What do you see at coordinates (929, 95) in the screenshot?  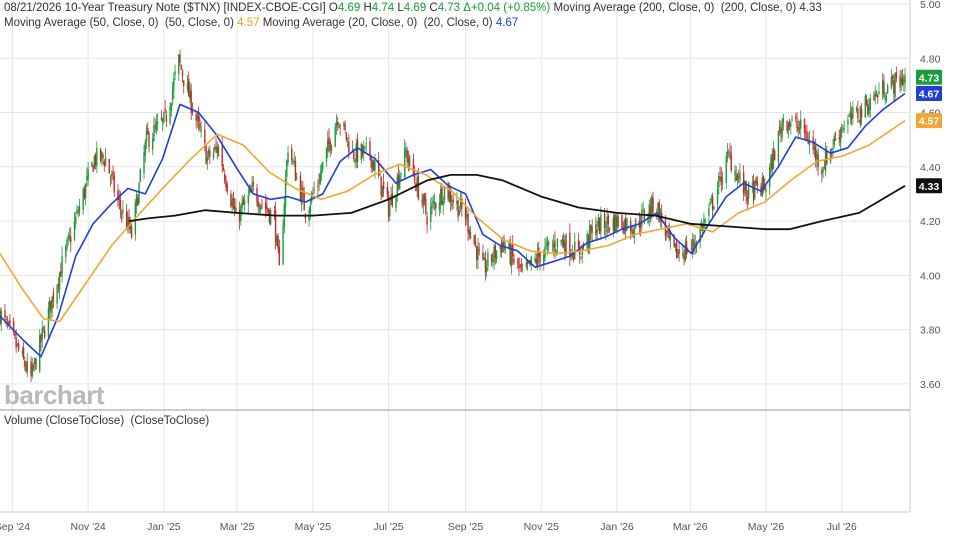 I see `price-badge-label: 4.67` at bounding box center [929, 95].